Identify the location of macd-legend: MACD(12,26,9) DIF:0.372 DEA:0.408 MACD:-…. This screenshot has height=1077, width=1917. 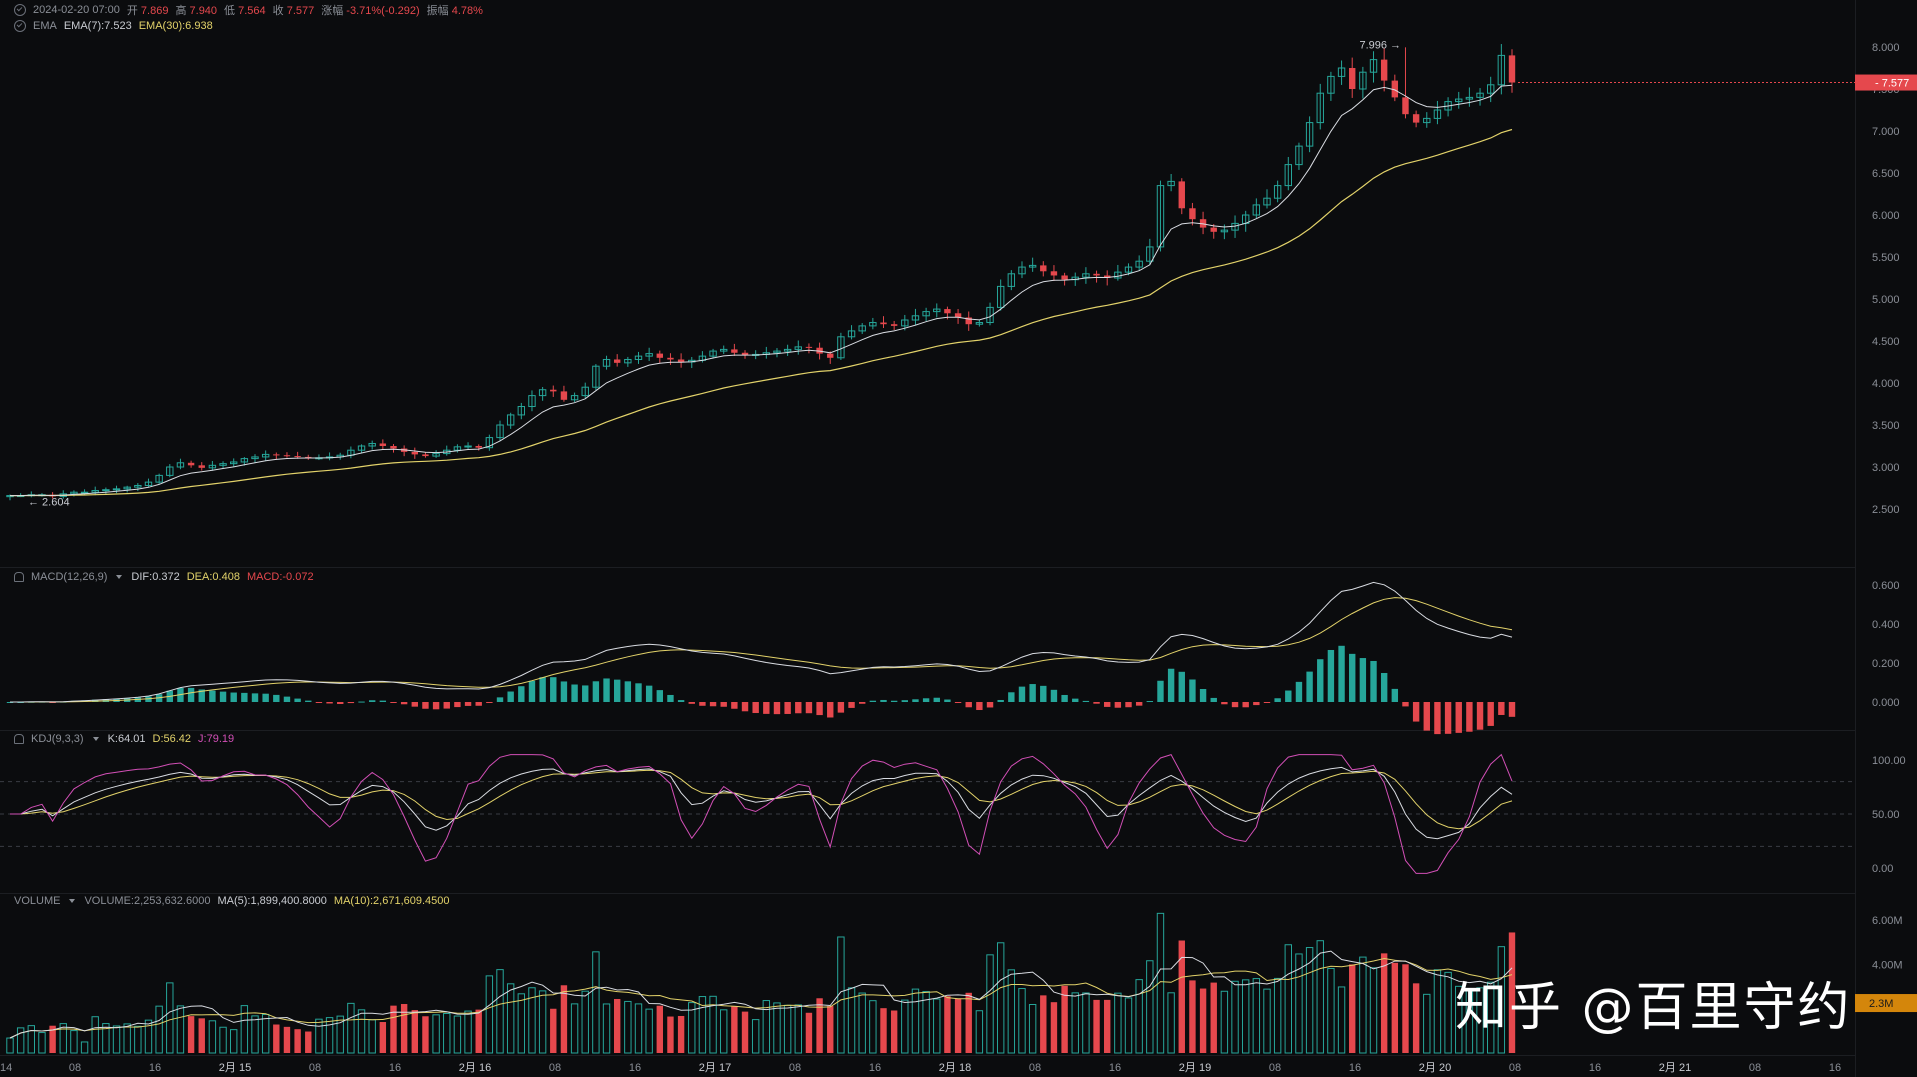
(164, 577).